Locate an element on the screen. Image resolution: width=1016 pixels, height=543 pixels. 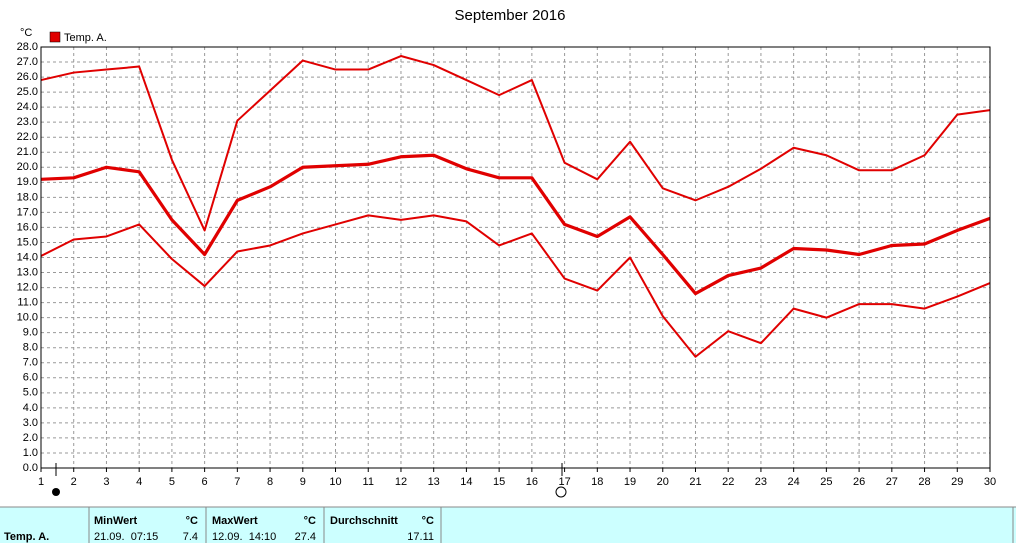
y-unit: °C is located at coordinates (26, 33).